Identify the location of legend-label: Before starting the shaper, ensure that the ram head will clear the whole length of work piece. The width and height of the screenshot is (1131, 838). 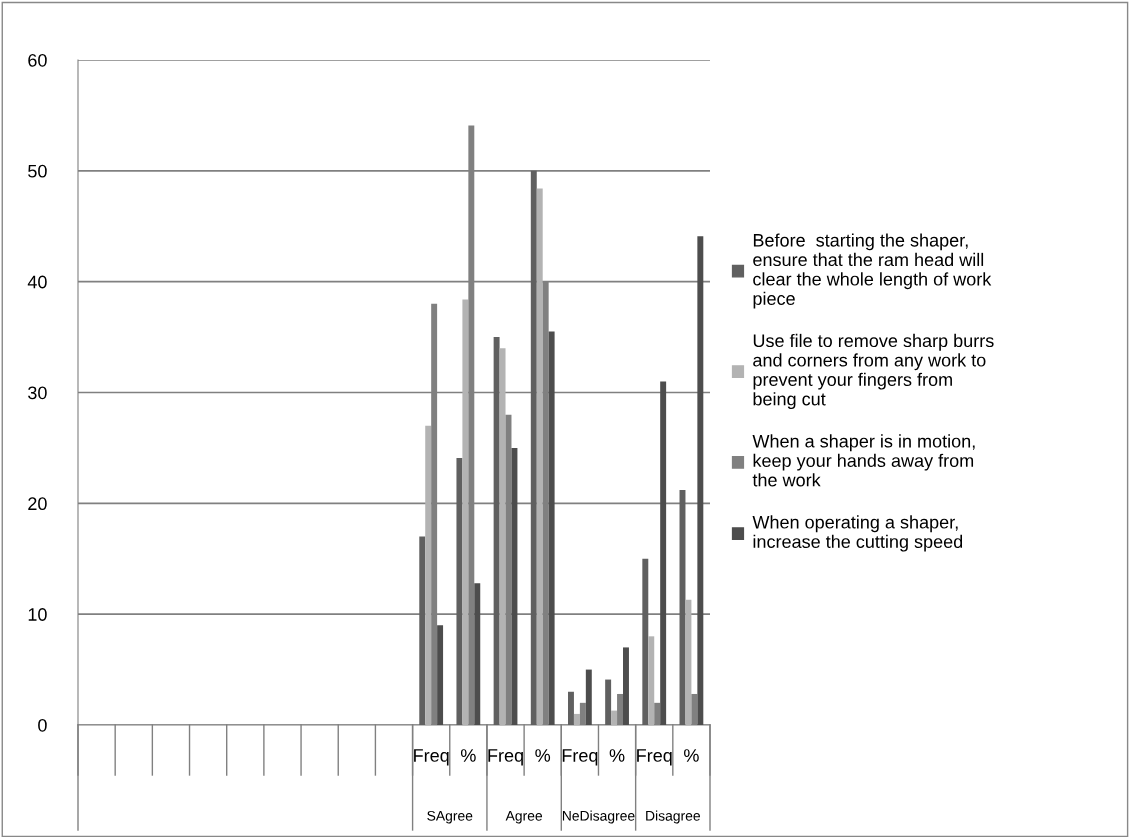
(872, 271).